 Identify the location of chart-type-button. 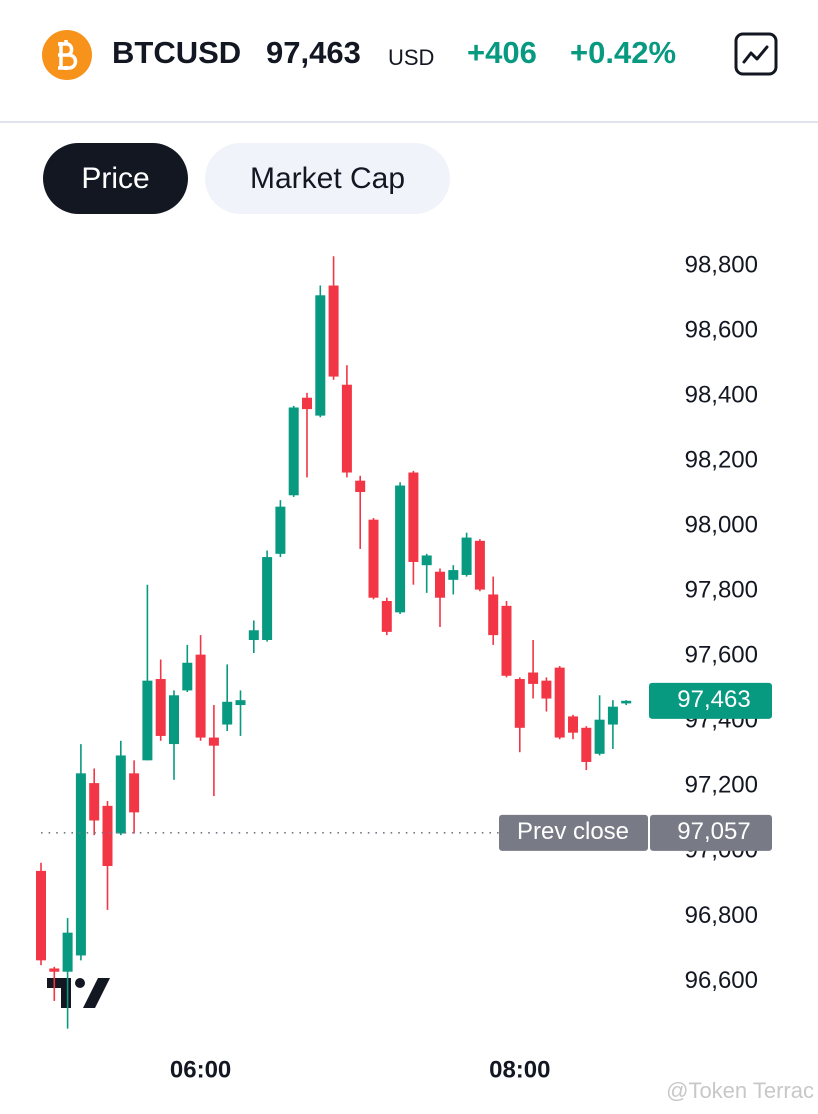
(756, 54).